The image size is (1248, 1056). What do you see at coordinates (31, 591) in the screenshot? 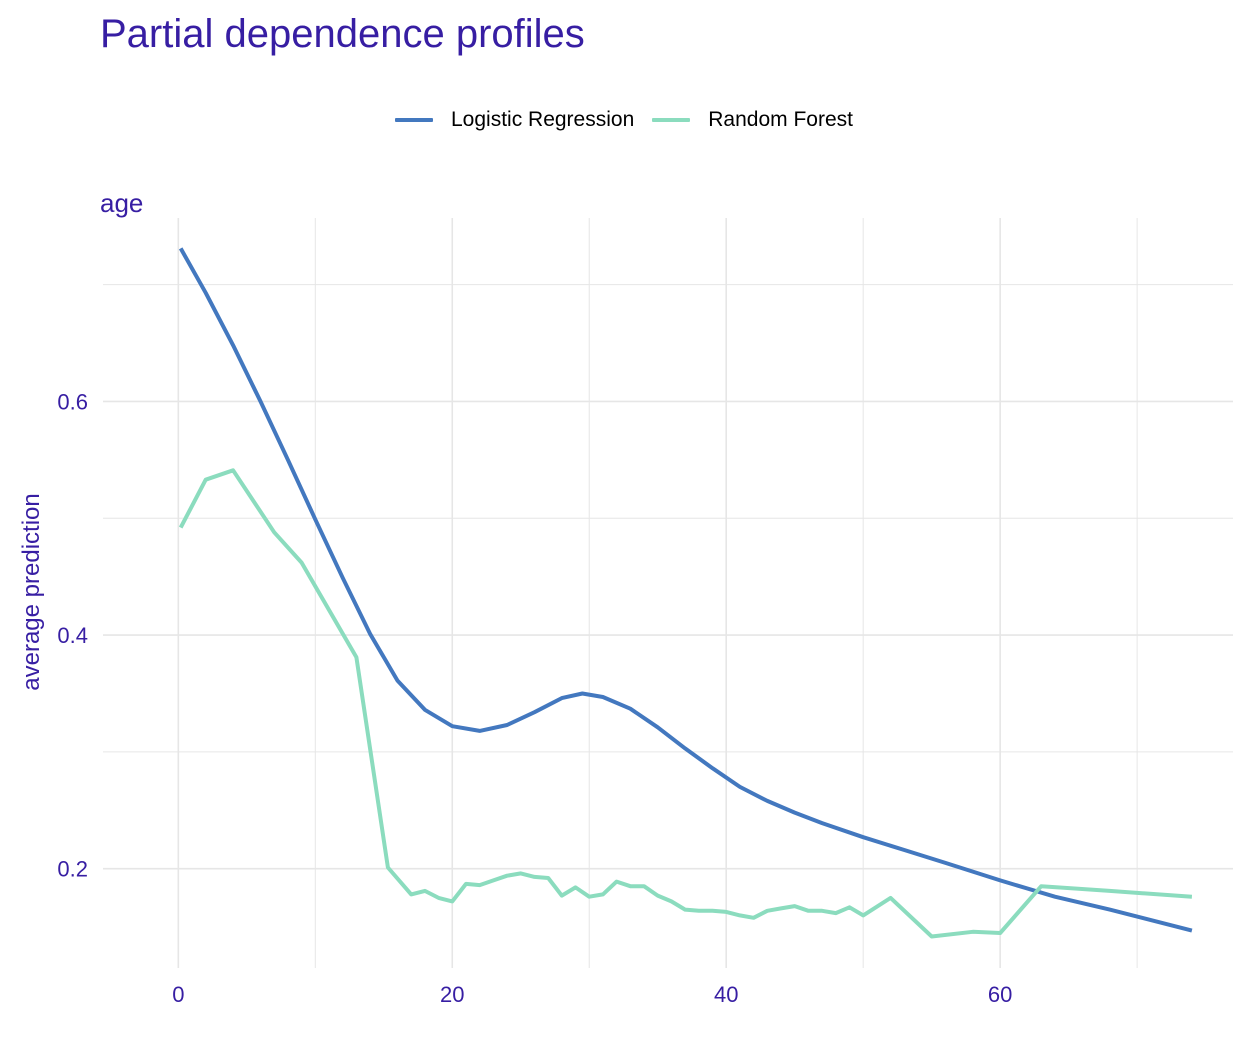
I see `y-axis-title: average prediction` at bounding box center [31, 591].